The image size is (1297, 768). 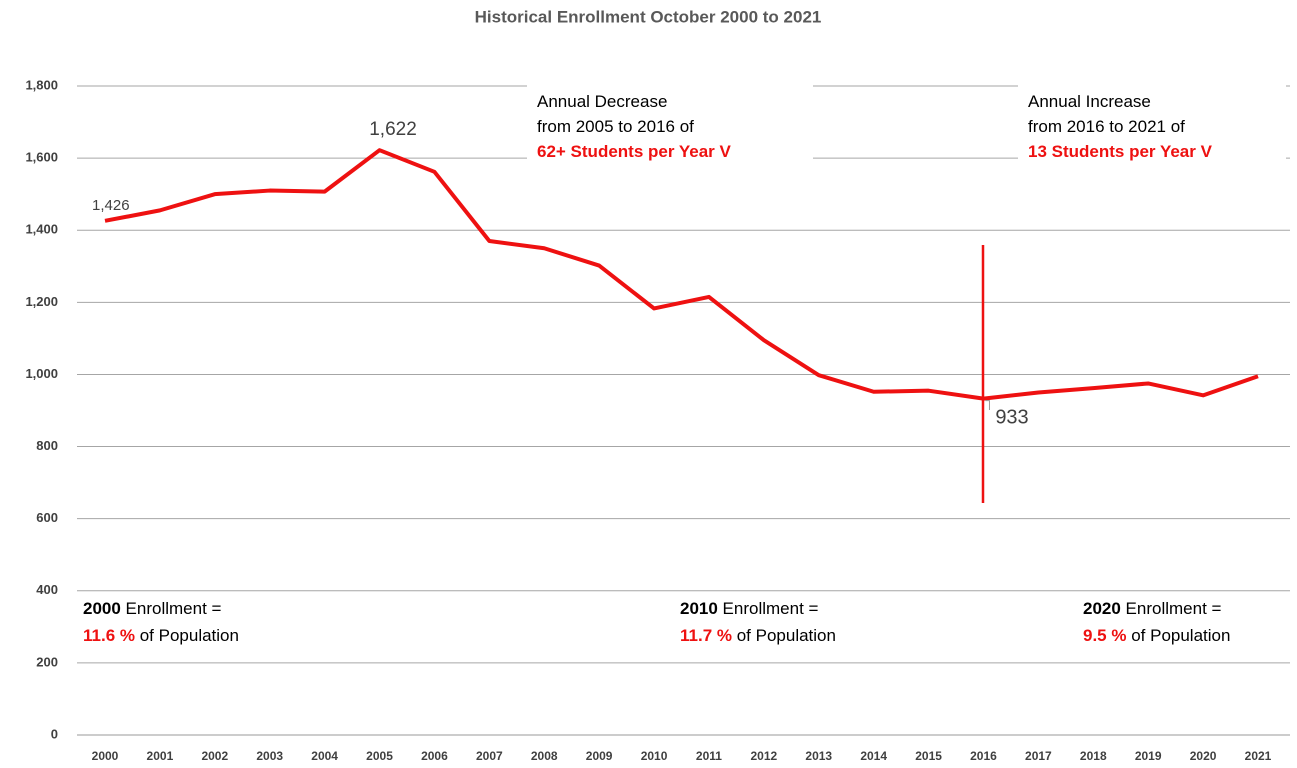 I want to click on annotation-text: 11.7 %, so click(x=706, y=635).